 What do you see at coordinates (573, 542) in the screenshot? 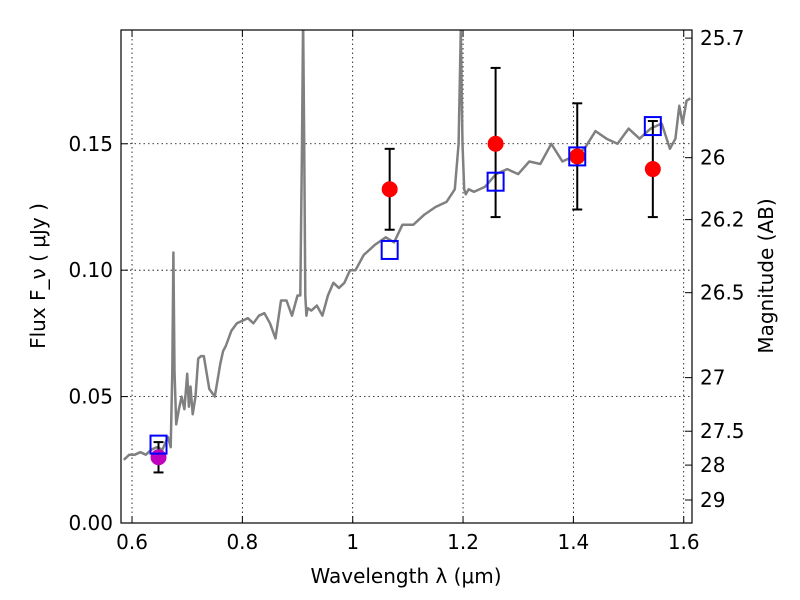
I see `x-tick-label: 1.4` at bounding box center [573, 542].